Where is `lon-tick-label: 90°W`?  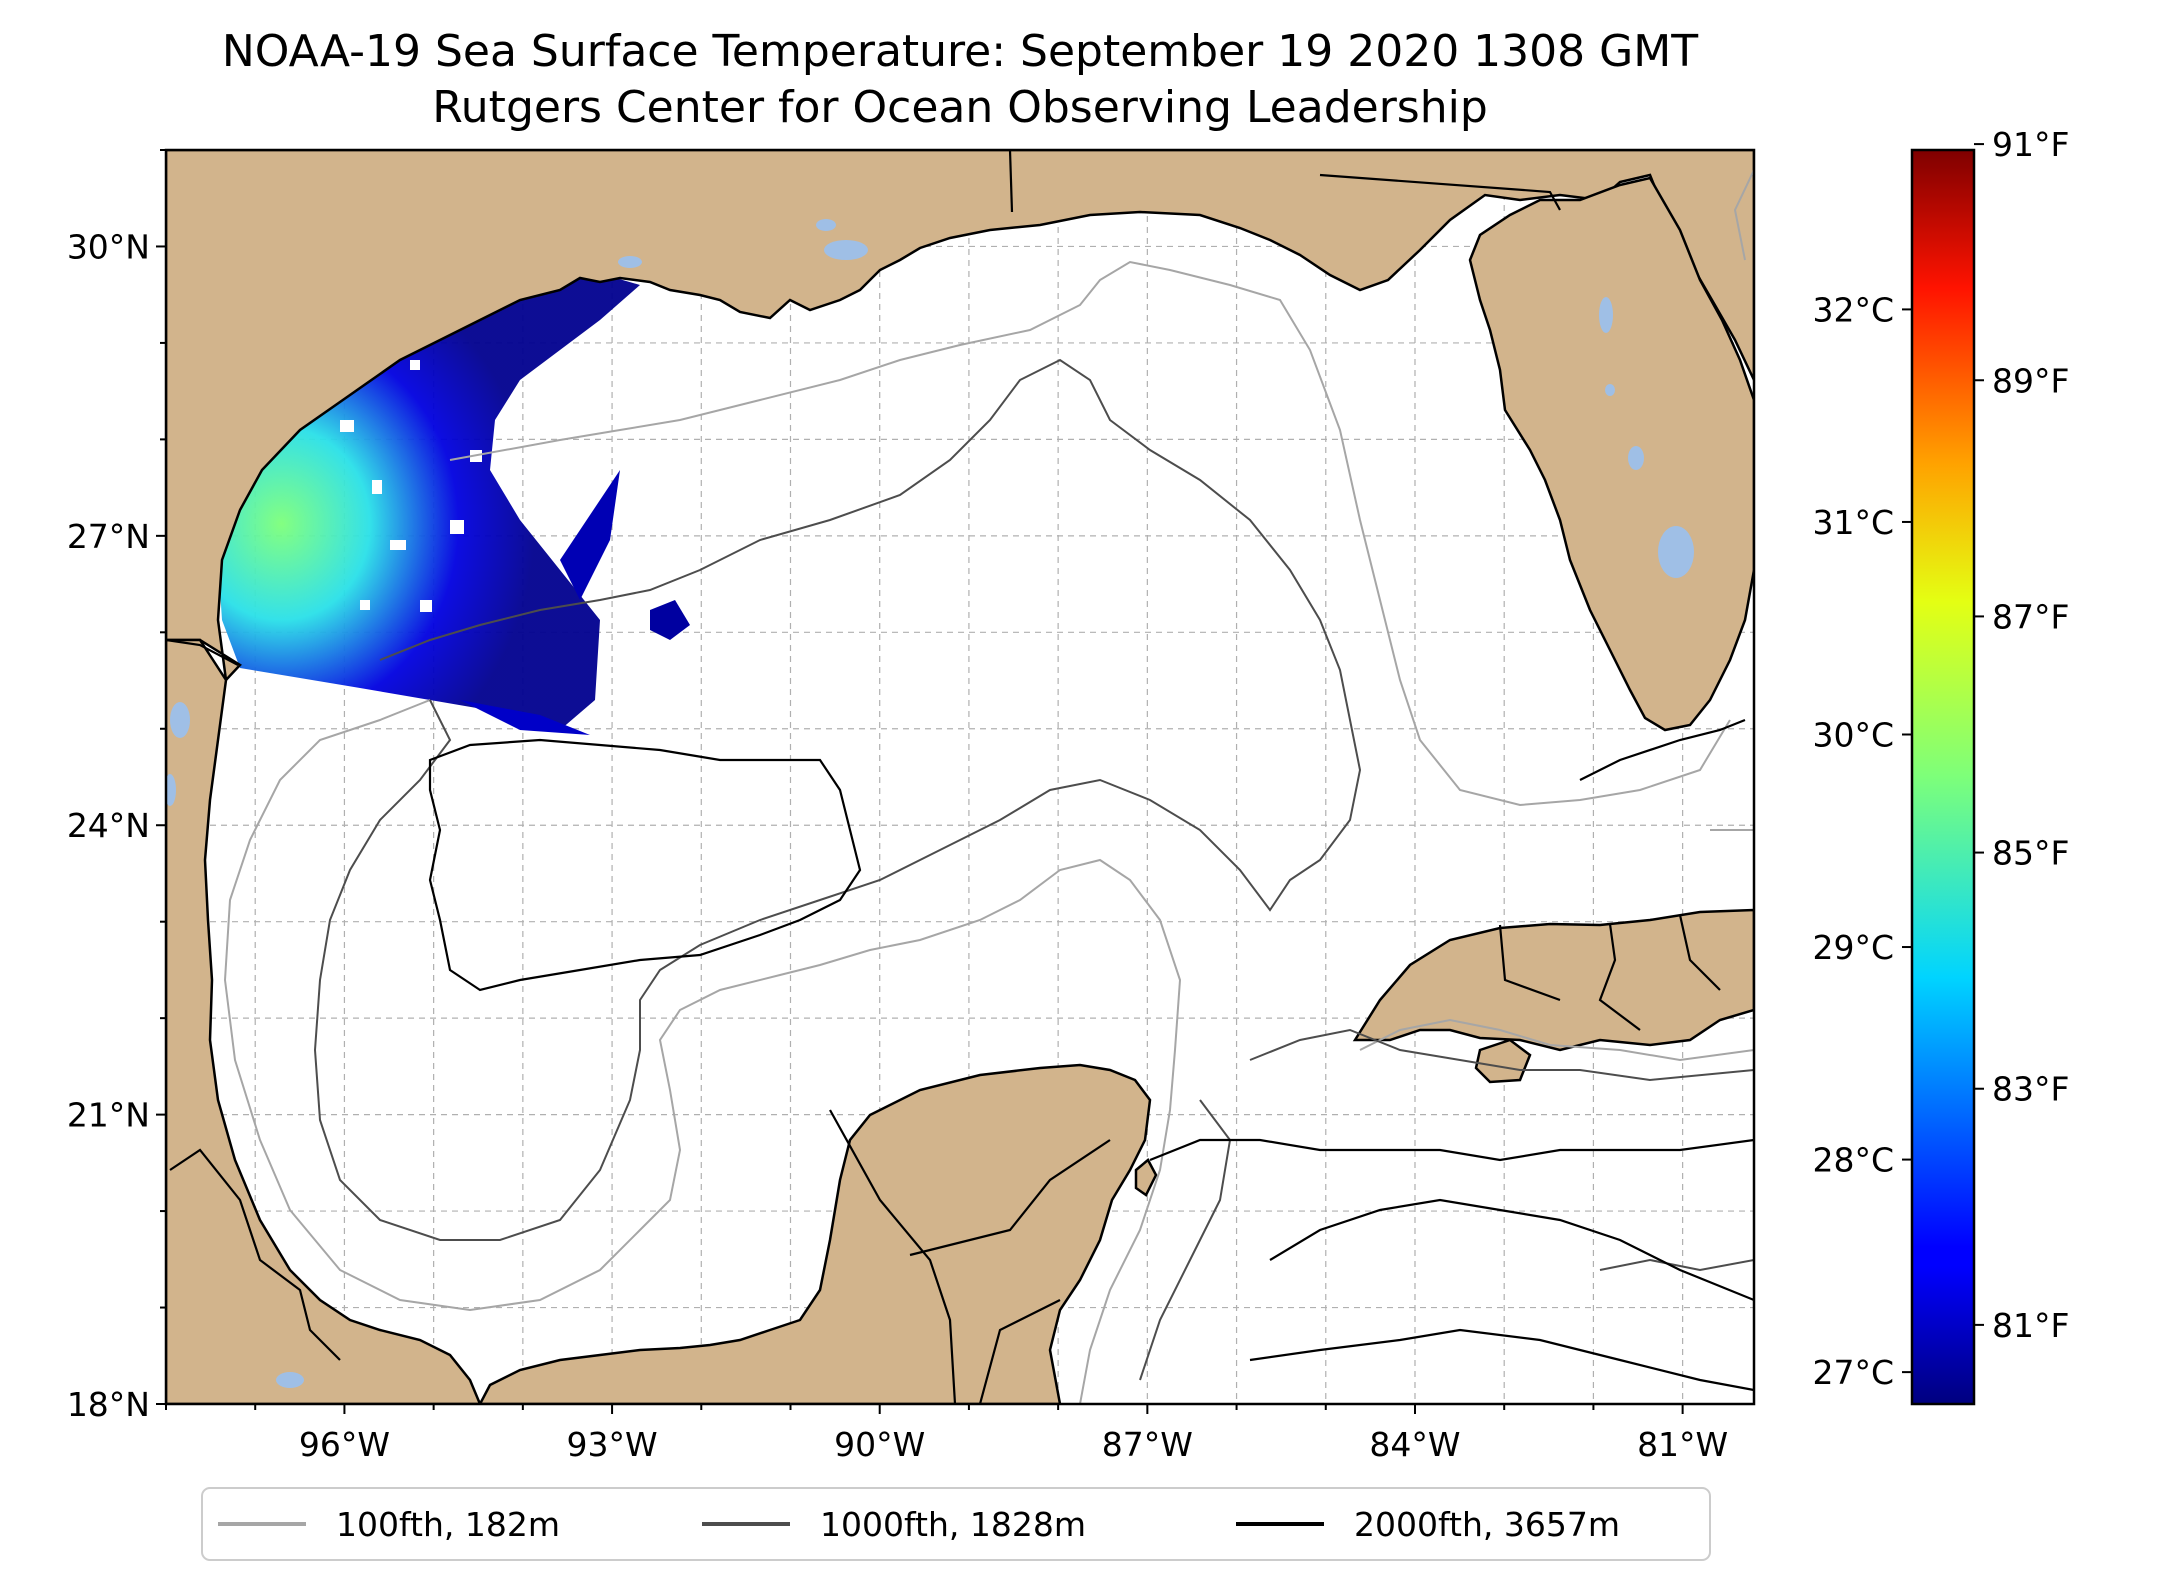
lon-tick-label: 90°W is located at coordinates (879, 1444).